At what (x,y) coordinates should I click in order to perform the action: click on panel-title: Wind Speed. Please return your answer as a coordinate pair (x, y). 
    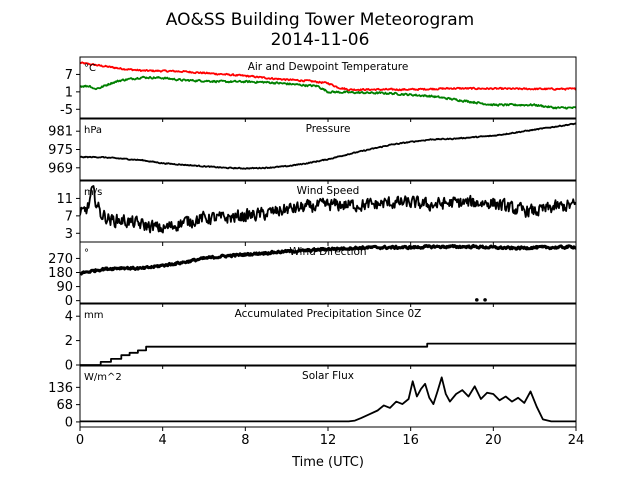
    Looking at the image, I should click on (328, 191).